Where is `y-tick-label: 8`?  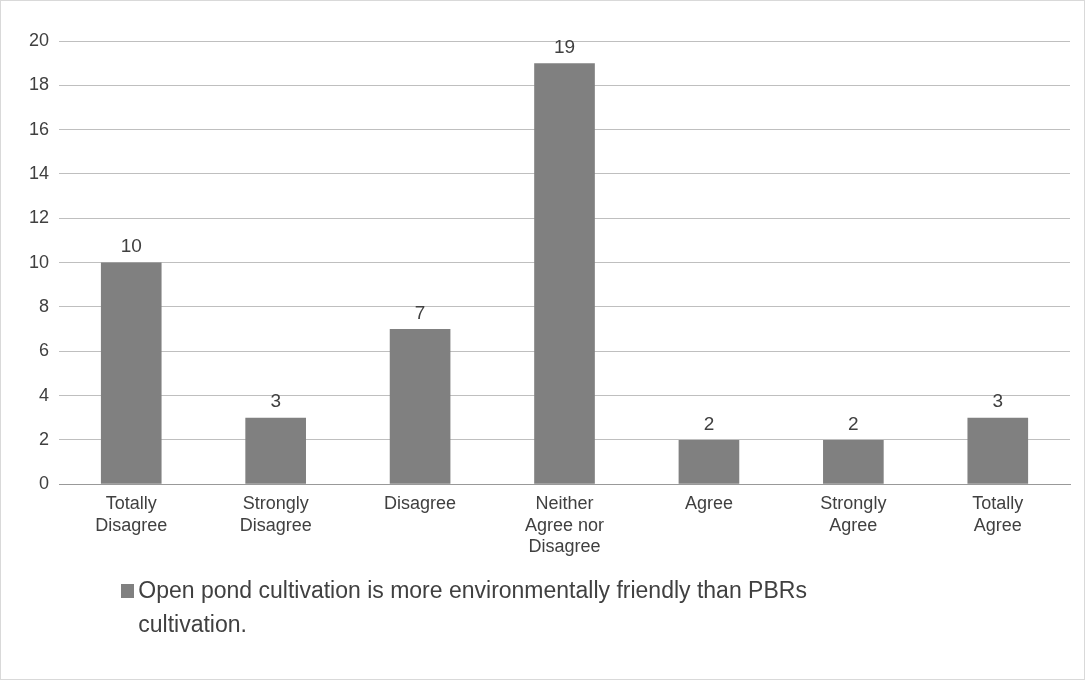 y-tick-label: 8 is located at coordinates (44, 305).